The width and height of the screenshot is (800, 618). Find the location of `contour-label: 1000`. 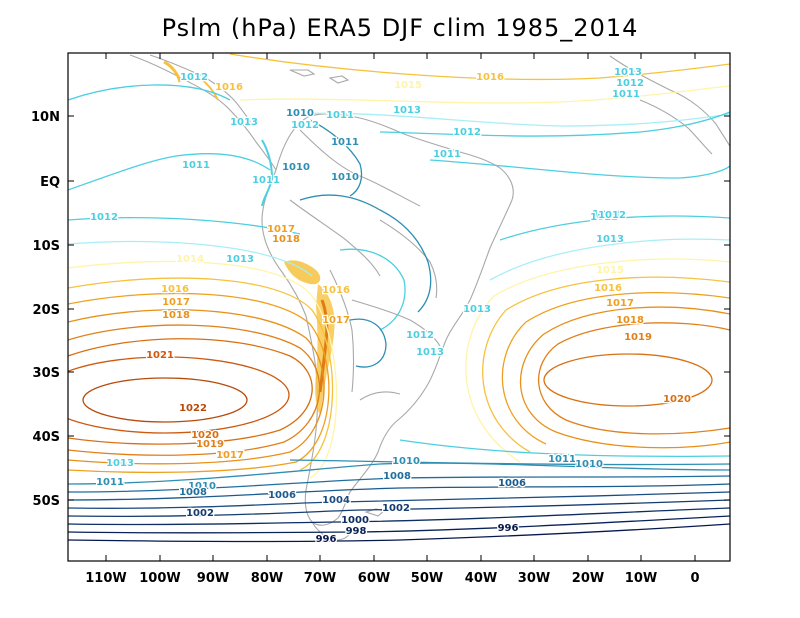

contour-label: 1000 is located at coordinates (355, 520).